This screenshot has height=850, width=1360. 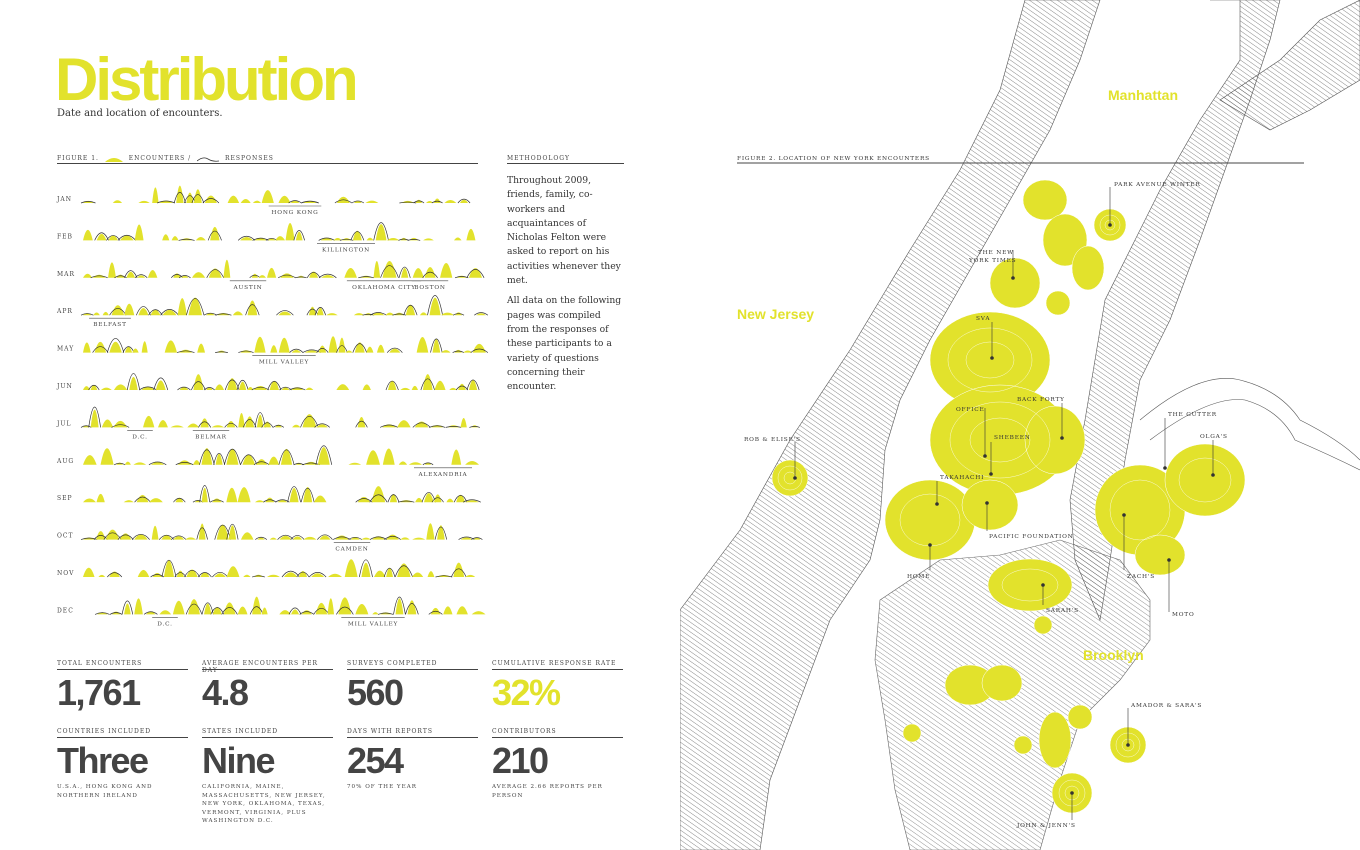 What do you see at coordinates (65, 610) in the screenshot?
I see `month-label: DEC` at bounding box center [65, 610].